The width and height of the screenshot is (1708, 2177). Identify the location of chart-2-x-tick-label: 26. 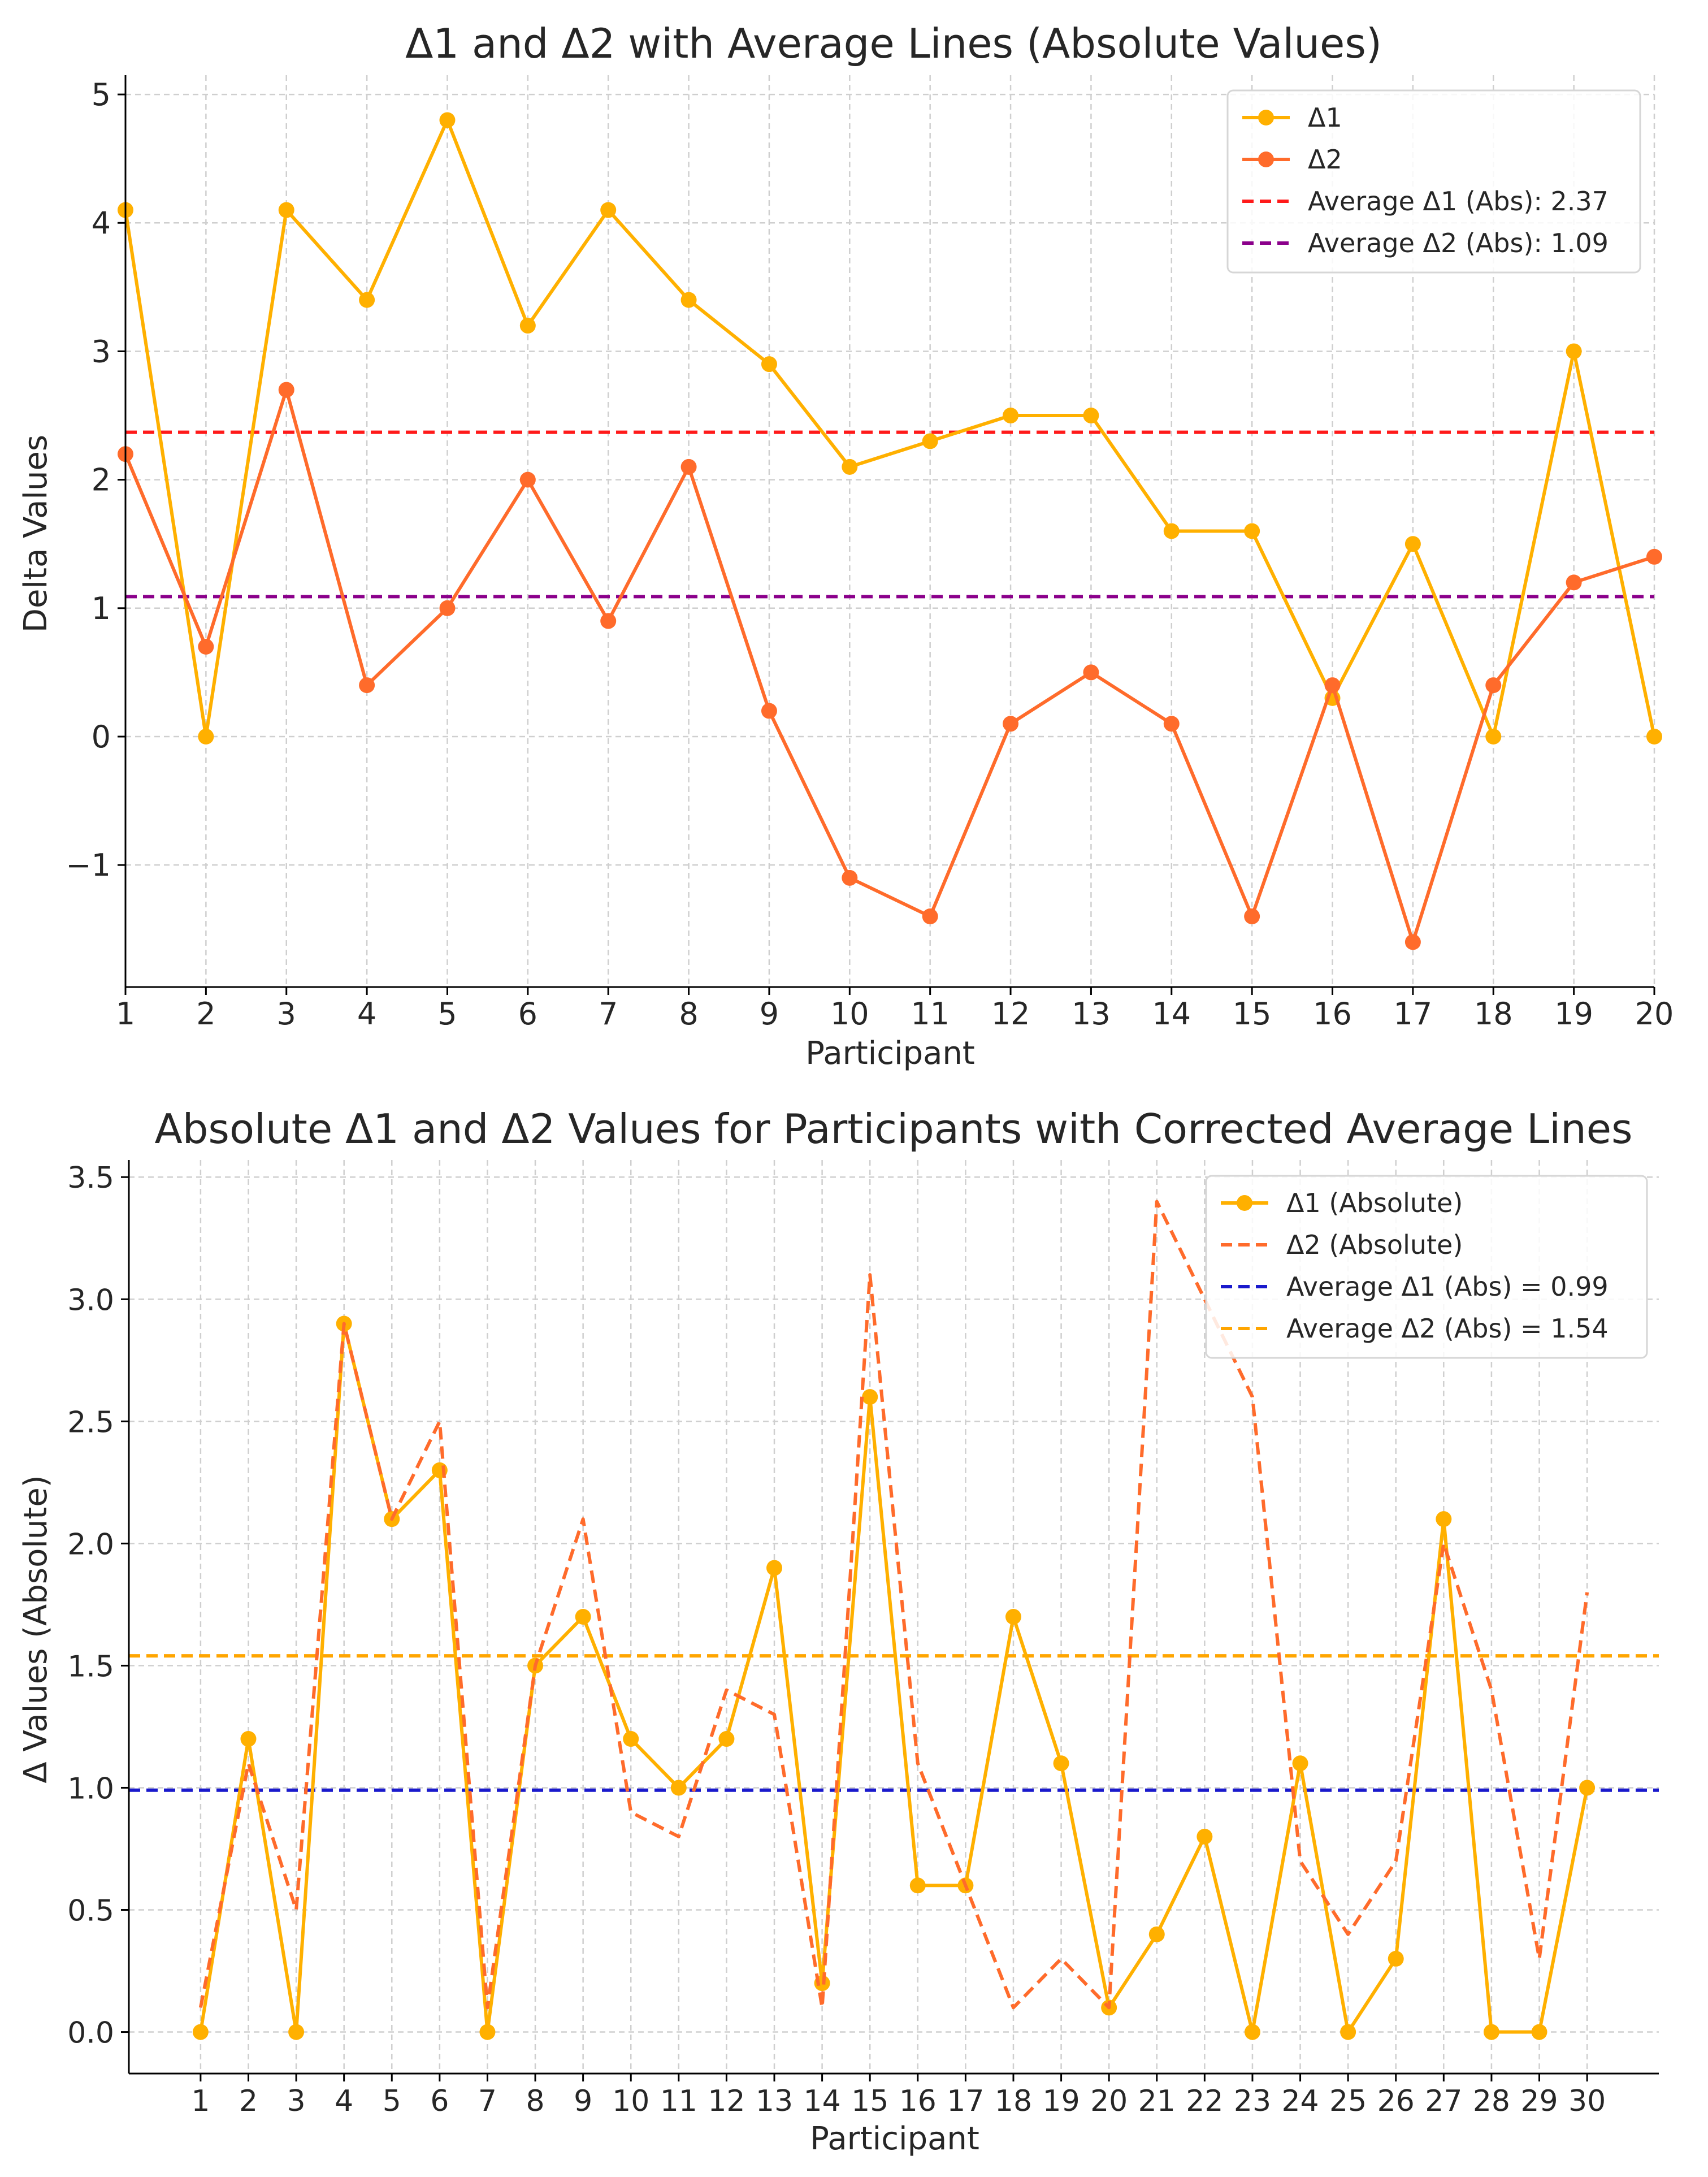
(1396, 2101).